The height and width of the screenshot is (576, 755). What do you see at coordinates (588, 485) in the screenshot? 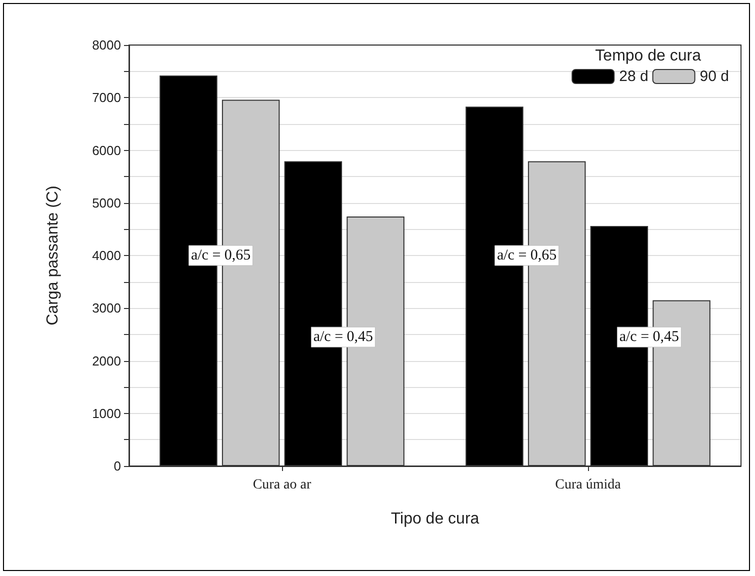
I see `x-tick-label: Cura úmida` at bounding box center [588, 485].